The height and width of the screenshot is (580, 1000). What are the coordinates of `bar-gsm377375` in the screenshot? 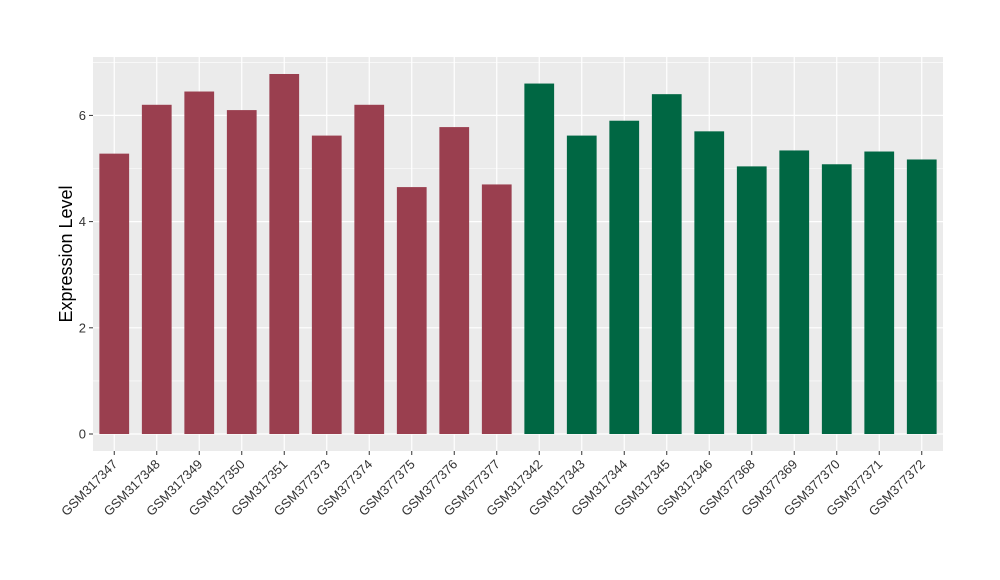 It's located at (411, 311).